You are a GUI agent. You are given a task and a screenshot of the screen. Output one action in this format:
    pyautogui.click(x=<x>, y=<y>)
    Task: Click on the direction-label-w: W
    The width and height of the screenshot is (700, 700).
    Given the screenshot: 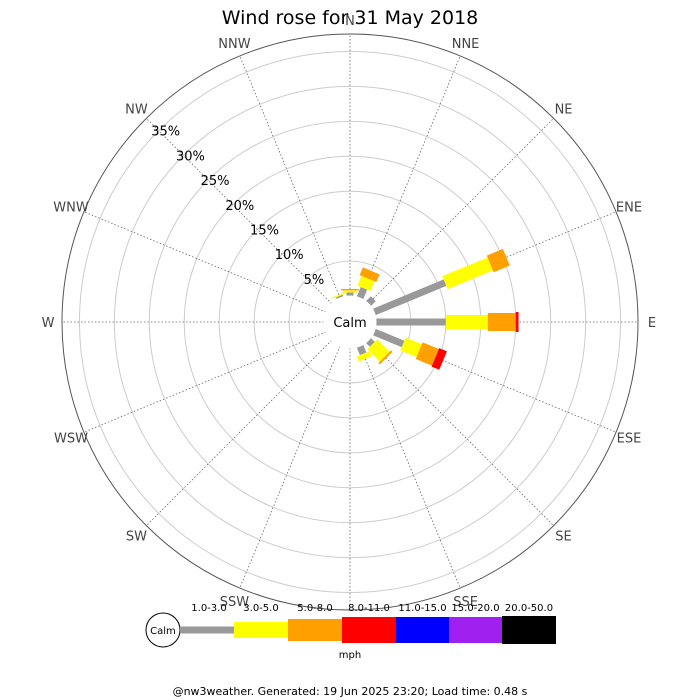 What is the action you would take?
    pyautogui.click(x=48, y=323)
    